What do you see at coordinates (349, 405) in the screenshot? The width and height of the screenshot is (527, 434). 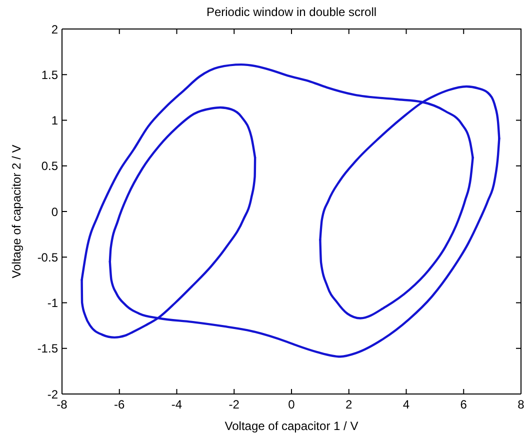 I see `x-tick-label: 2` at bounding box center [349, 405].